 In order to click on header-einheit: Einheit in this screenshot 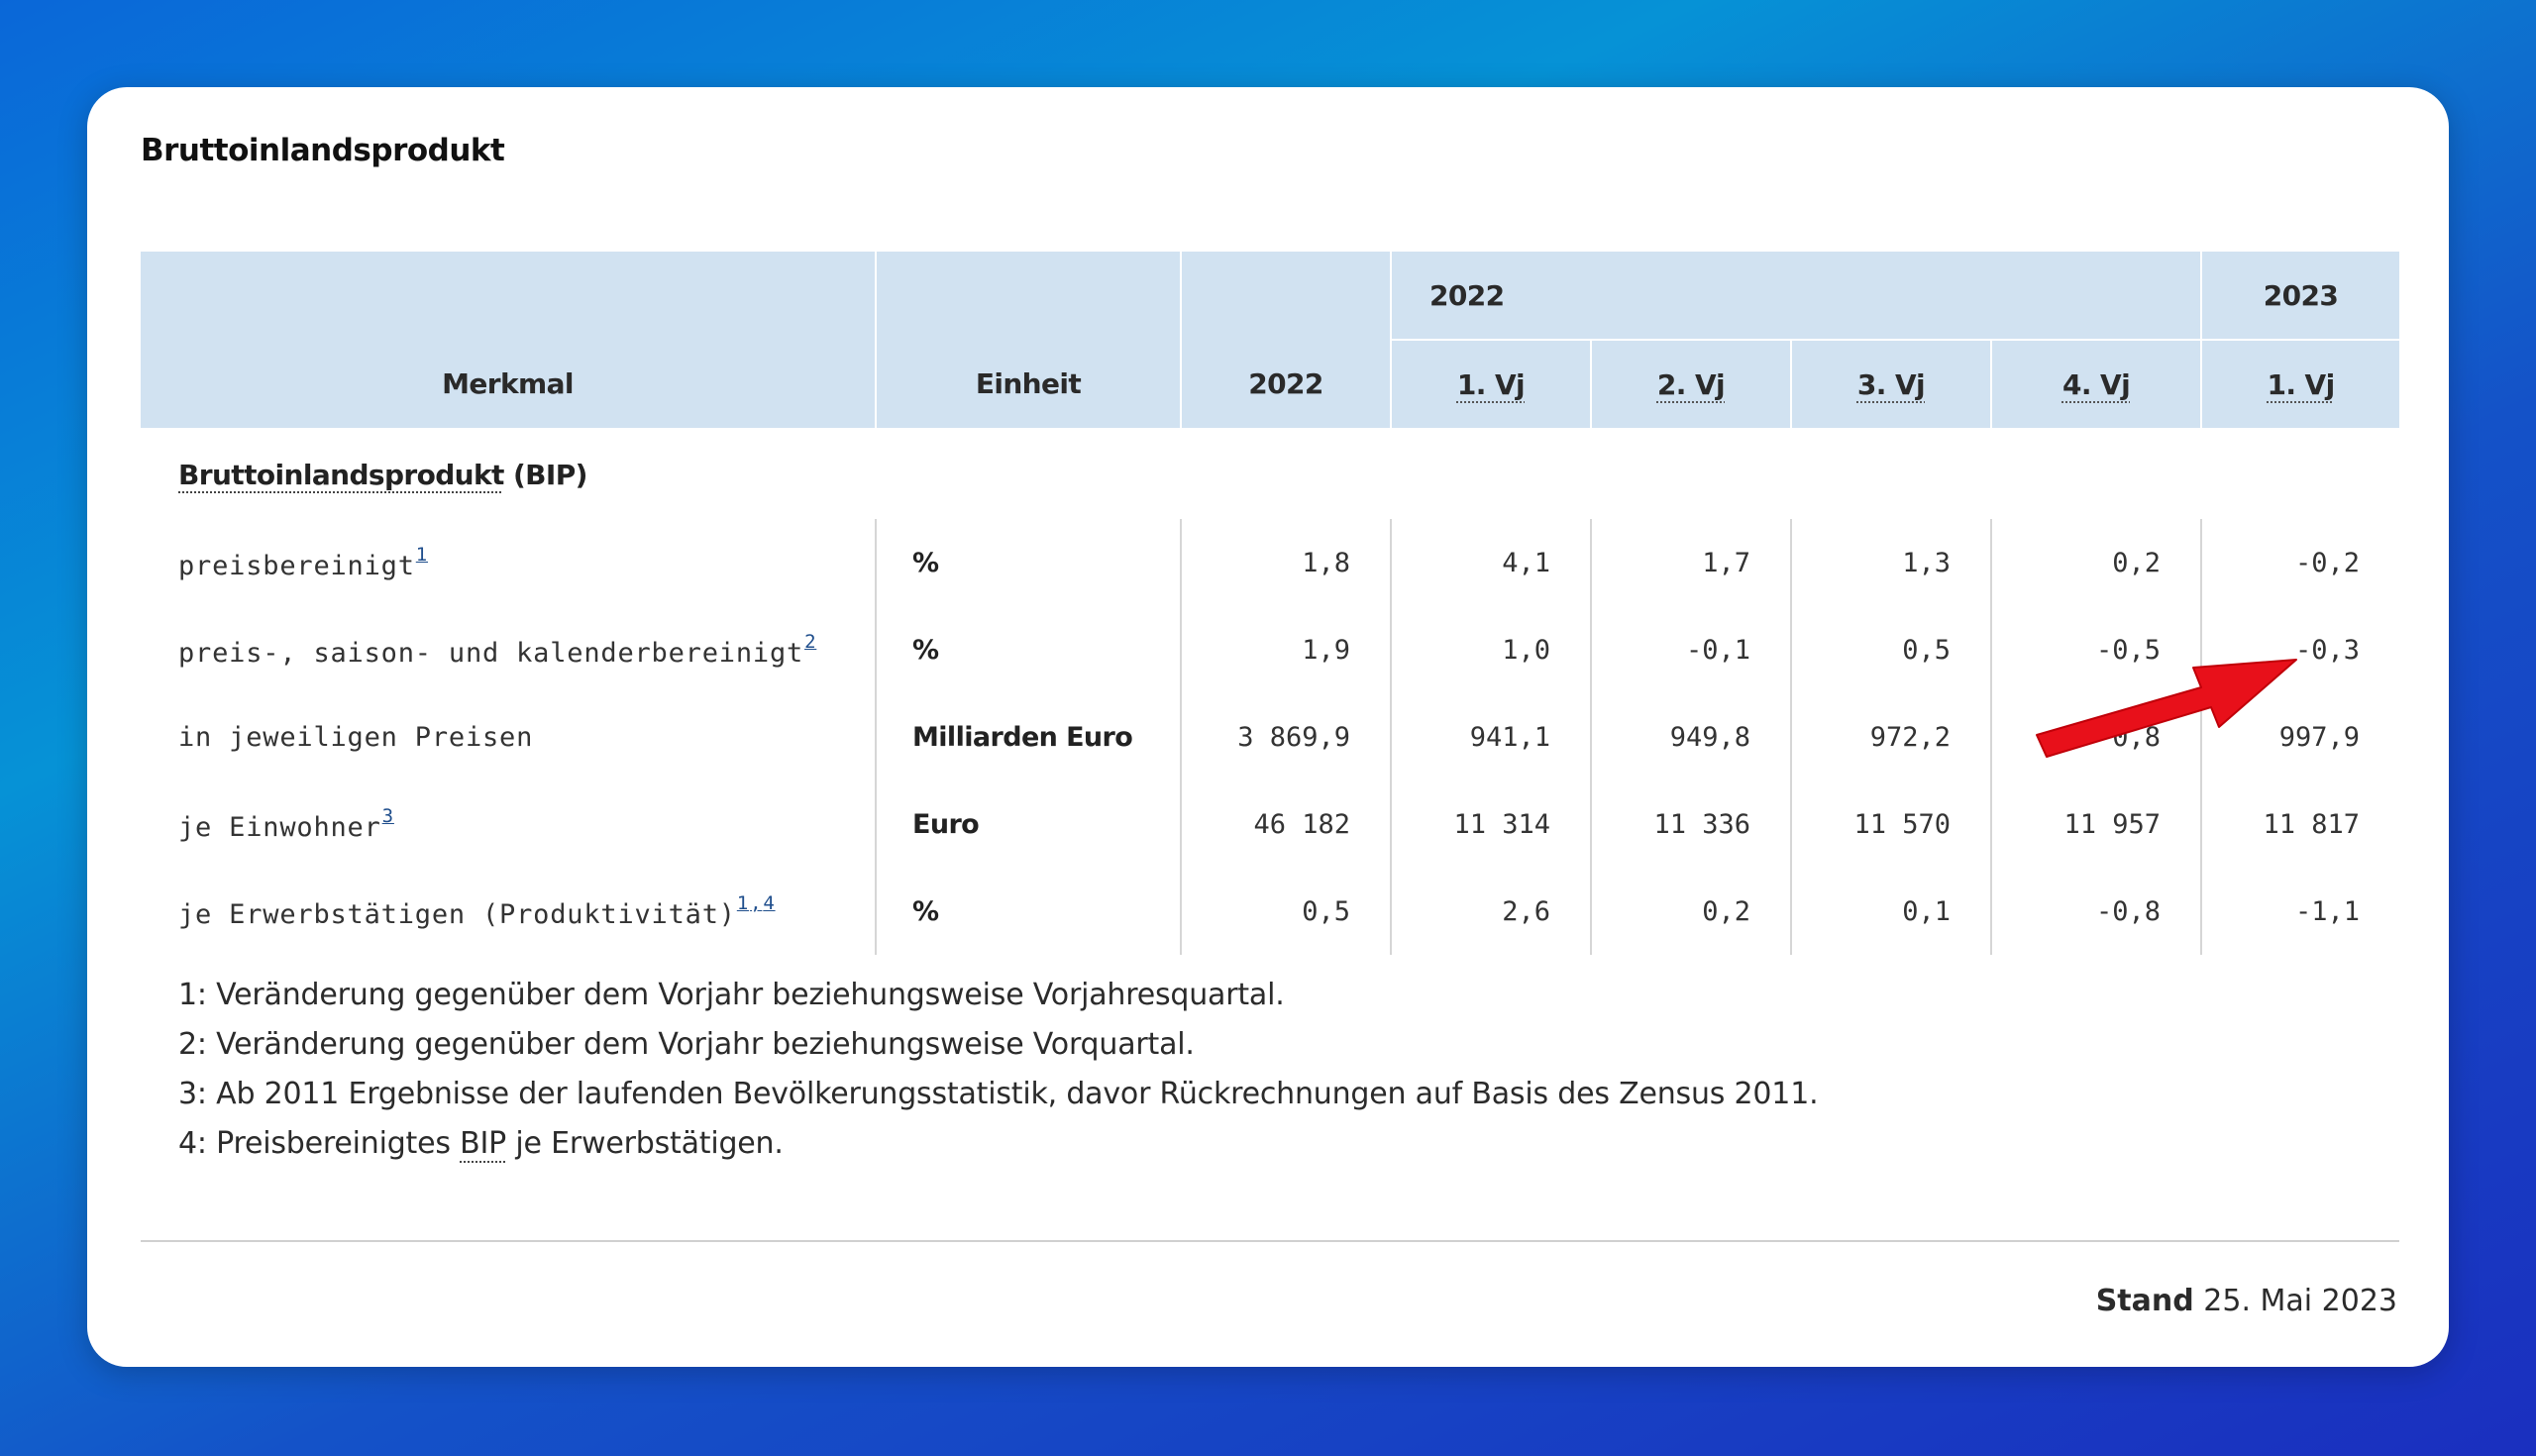, I will do `click(1029, 341)`.